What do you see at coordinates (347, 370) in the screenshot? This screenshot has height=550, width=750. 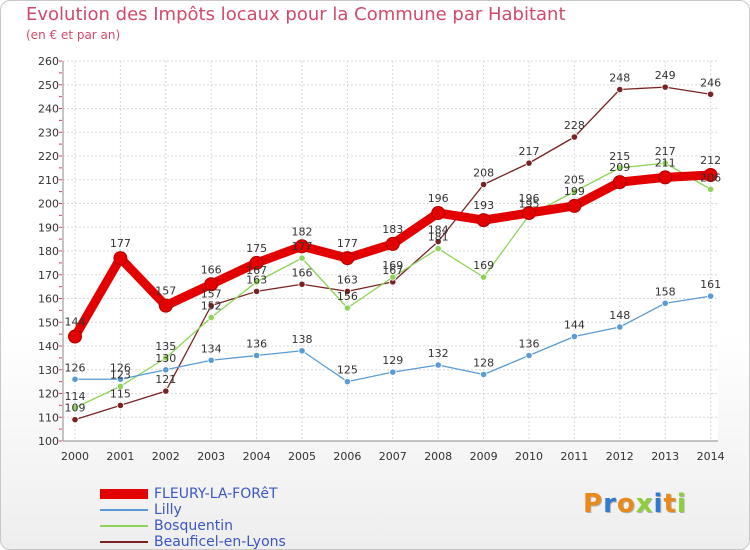 I see `data-label-lilly: 125` at bounding box center [347, 370].